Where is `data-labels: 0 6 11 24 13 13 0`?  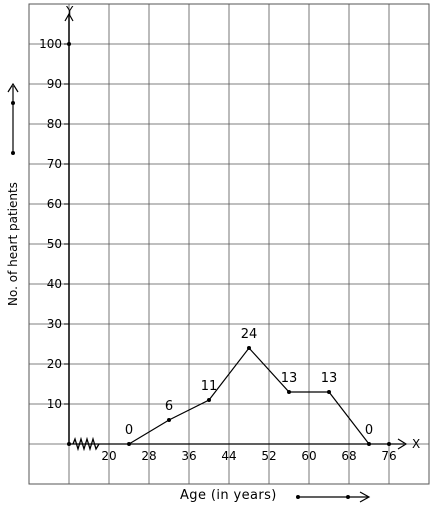 data-labels: 0 6 11 24 13 13 0 is located at coordinates (249, 382).